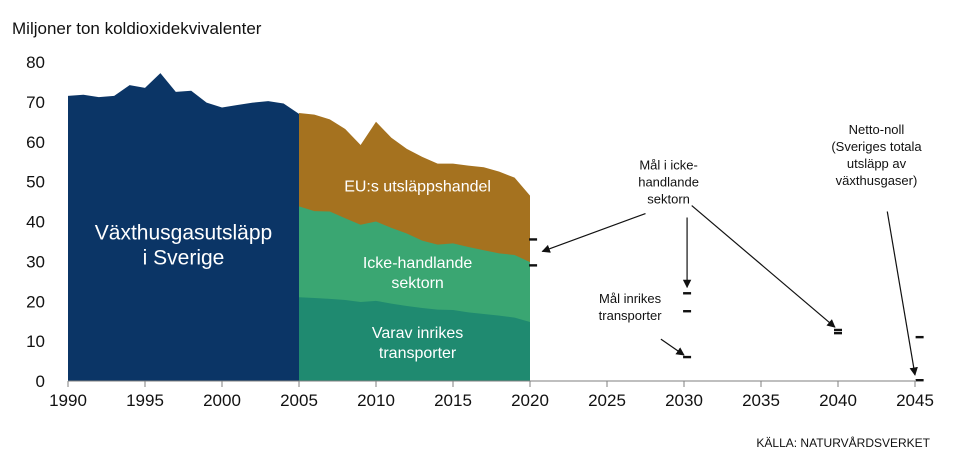 Image resolution: width=960 pixels, height=471 pixels. Describe the element at coordinates (299, 400) in the screenshot. I see `x-tick-label: 2005` at that location.